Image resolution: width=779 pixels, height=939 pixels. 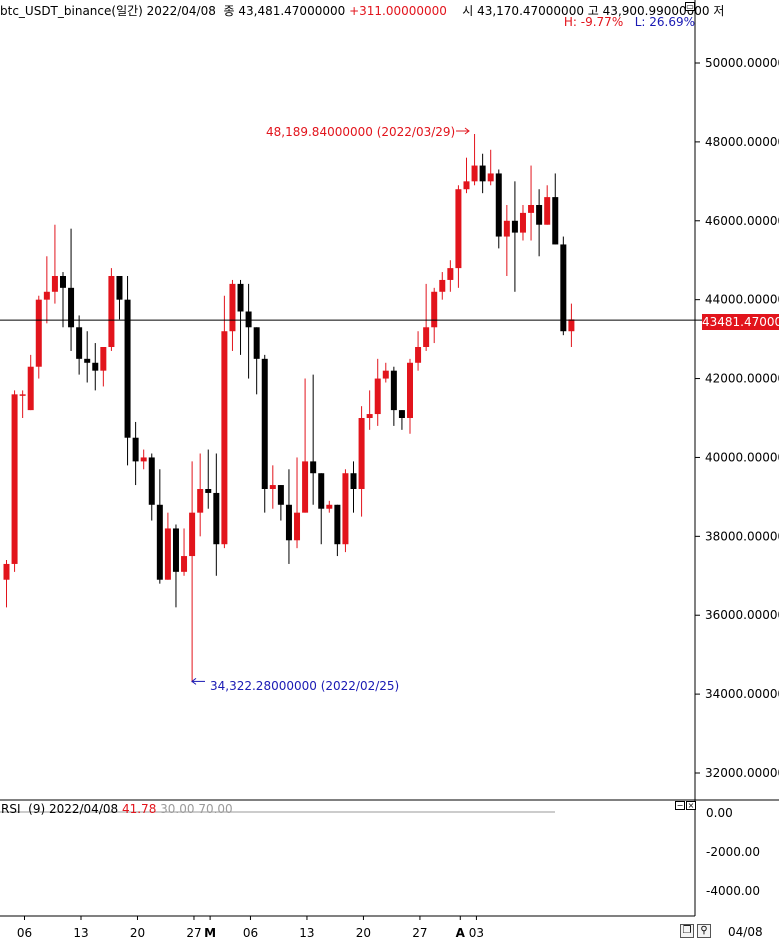 I want to click on date-tick-label: 06, so click(x=24, y=932).